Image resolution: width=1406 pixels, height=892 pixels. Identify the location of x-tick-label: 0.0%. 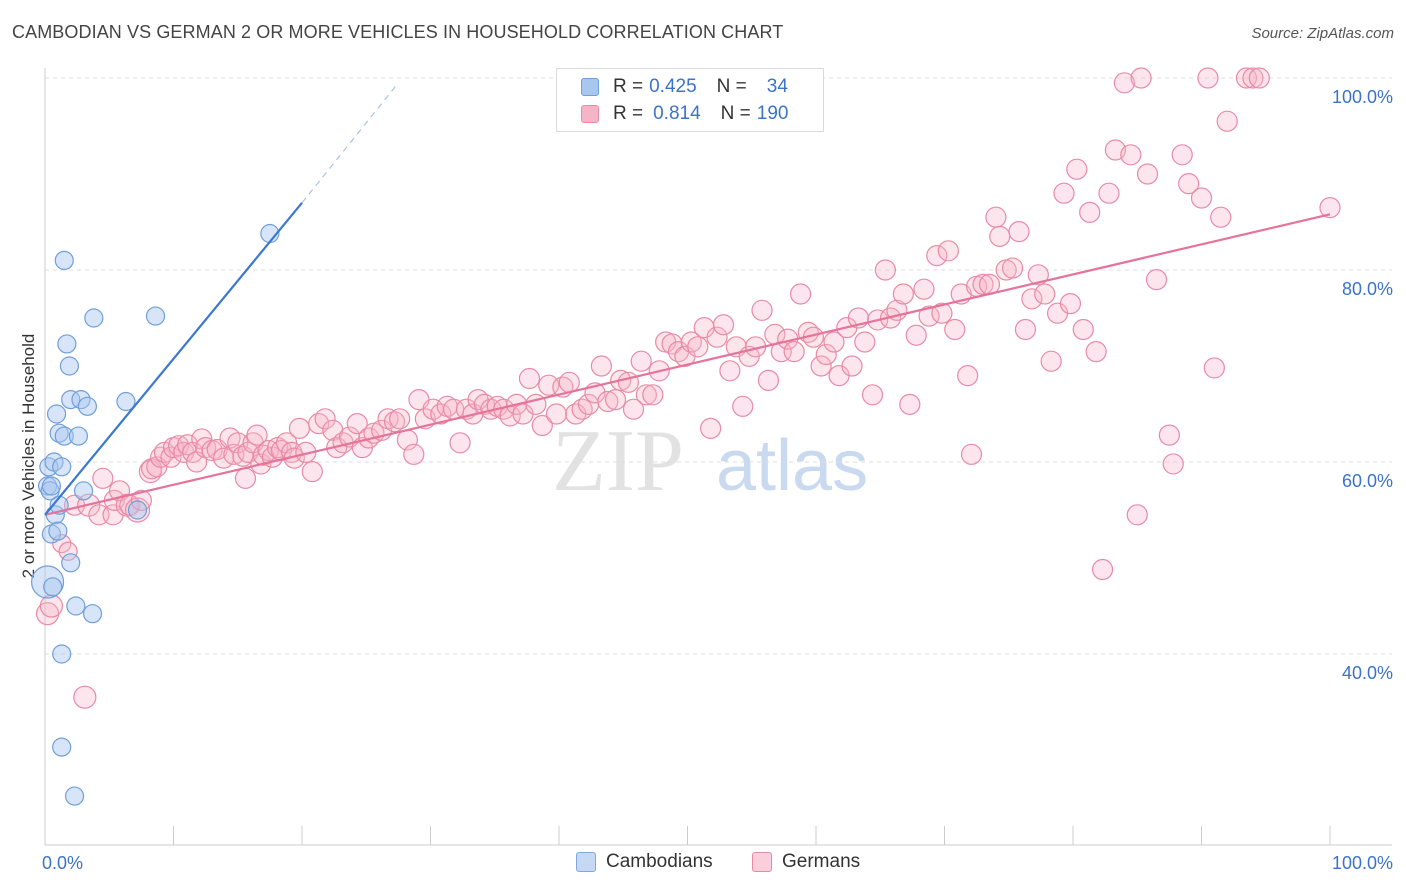
(62, 863).